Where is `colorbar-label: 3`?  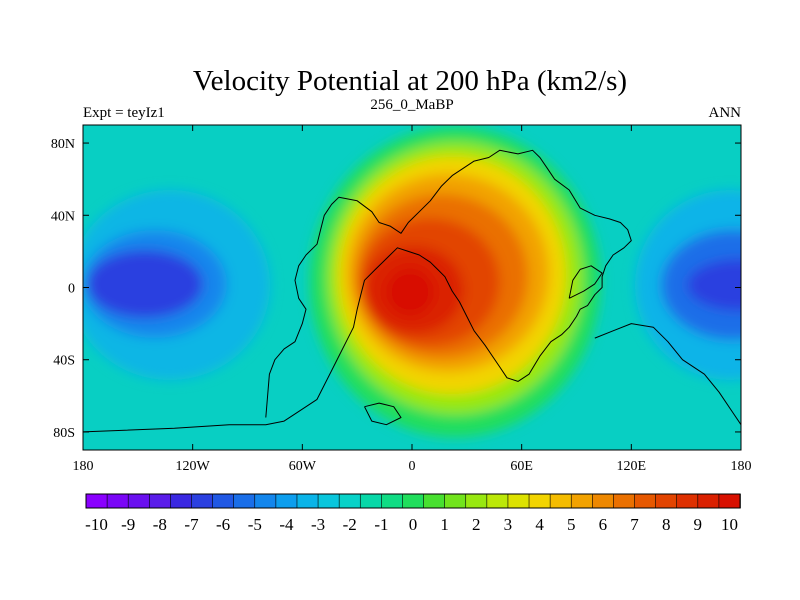
colorbar-label: 3 is located at coordinates (508, 524).